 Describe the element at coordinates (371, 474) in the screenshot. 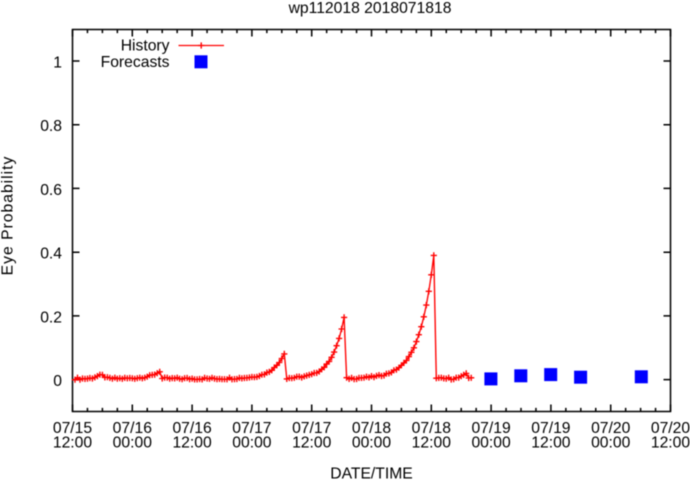

I see `svg-text: DATE/TIME` at that location.